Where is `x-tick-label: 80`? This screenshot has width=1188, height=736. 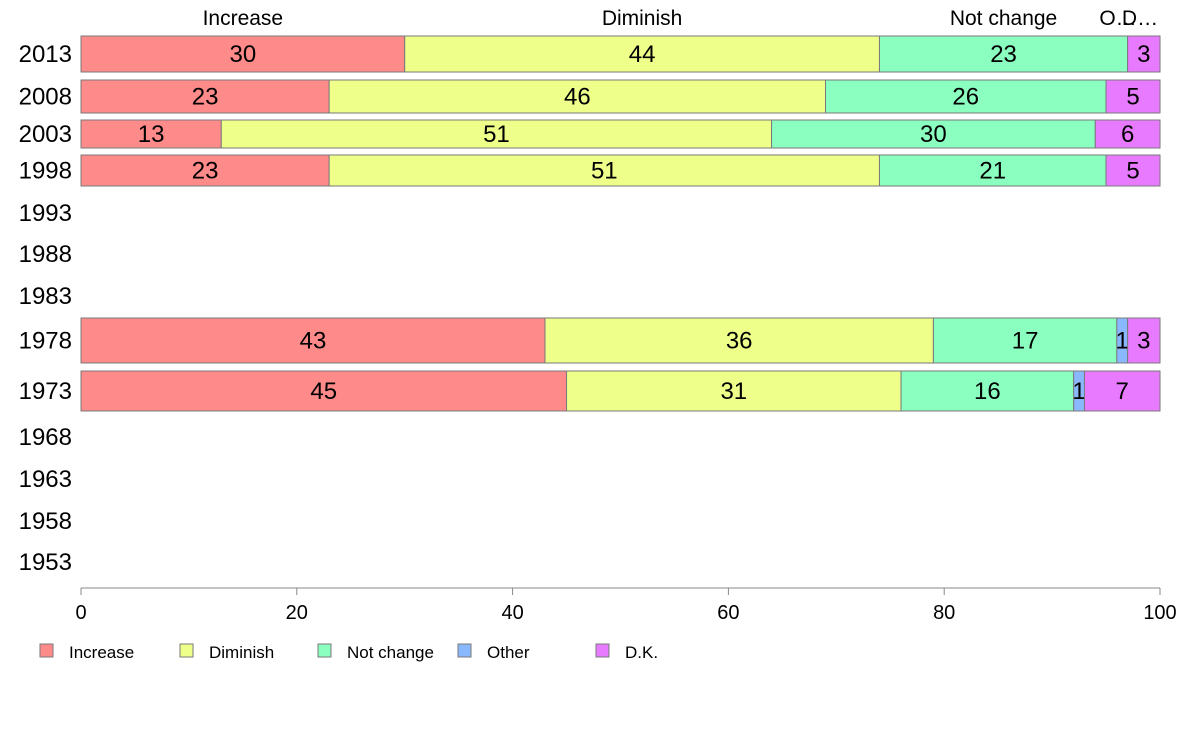
x-tick-label: 80 is located at coordinates (944, 613).